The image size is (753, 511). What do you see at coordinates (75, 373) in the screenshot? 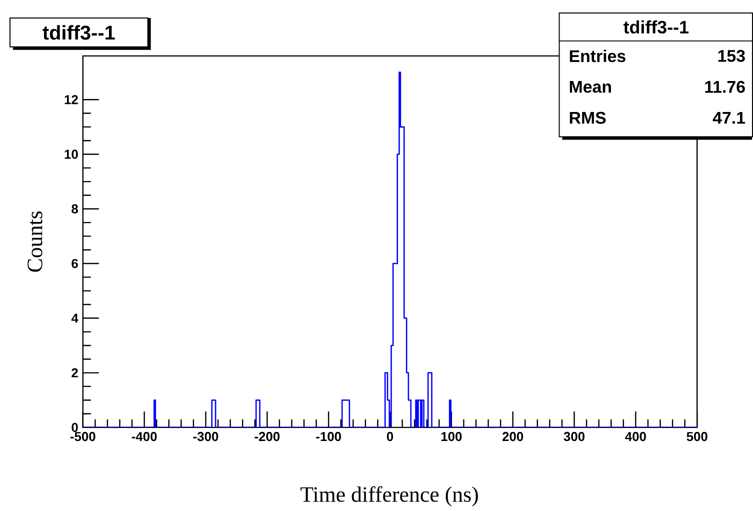
I see `y-tick-label: 2` at bounding box center [75, 373].